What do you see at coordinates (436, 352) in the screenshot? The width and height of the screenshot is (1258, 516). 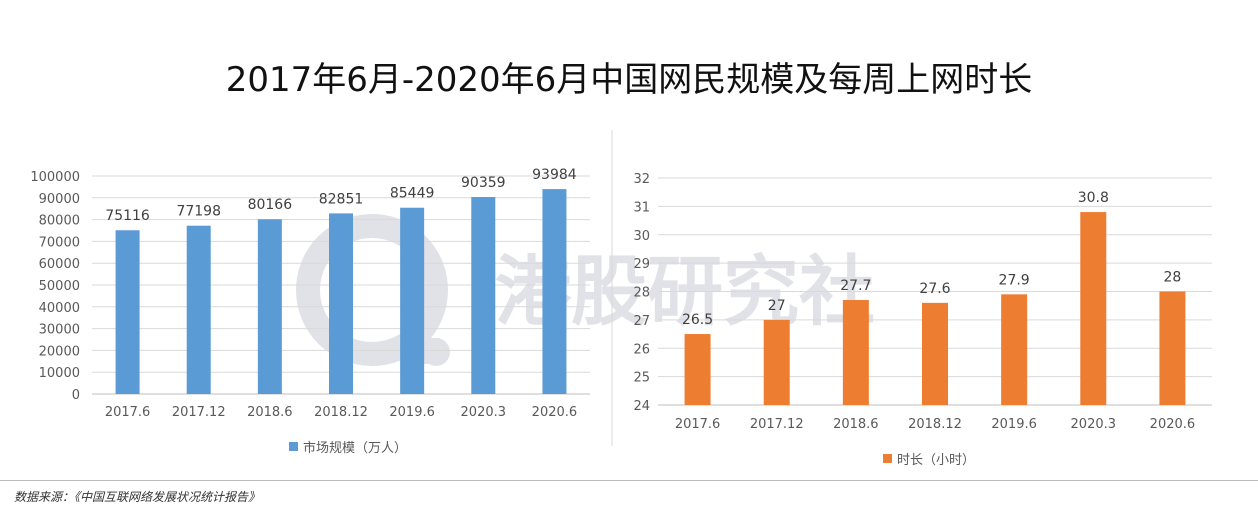 I see `watermark-logo-dot` at bounding box center [436, 352].